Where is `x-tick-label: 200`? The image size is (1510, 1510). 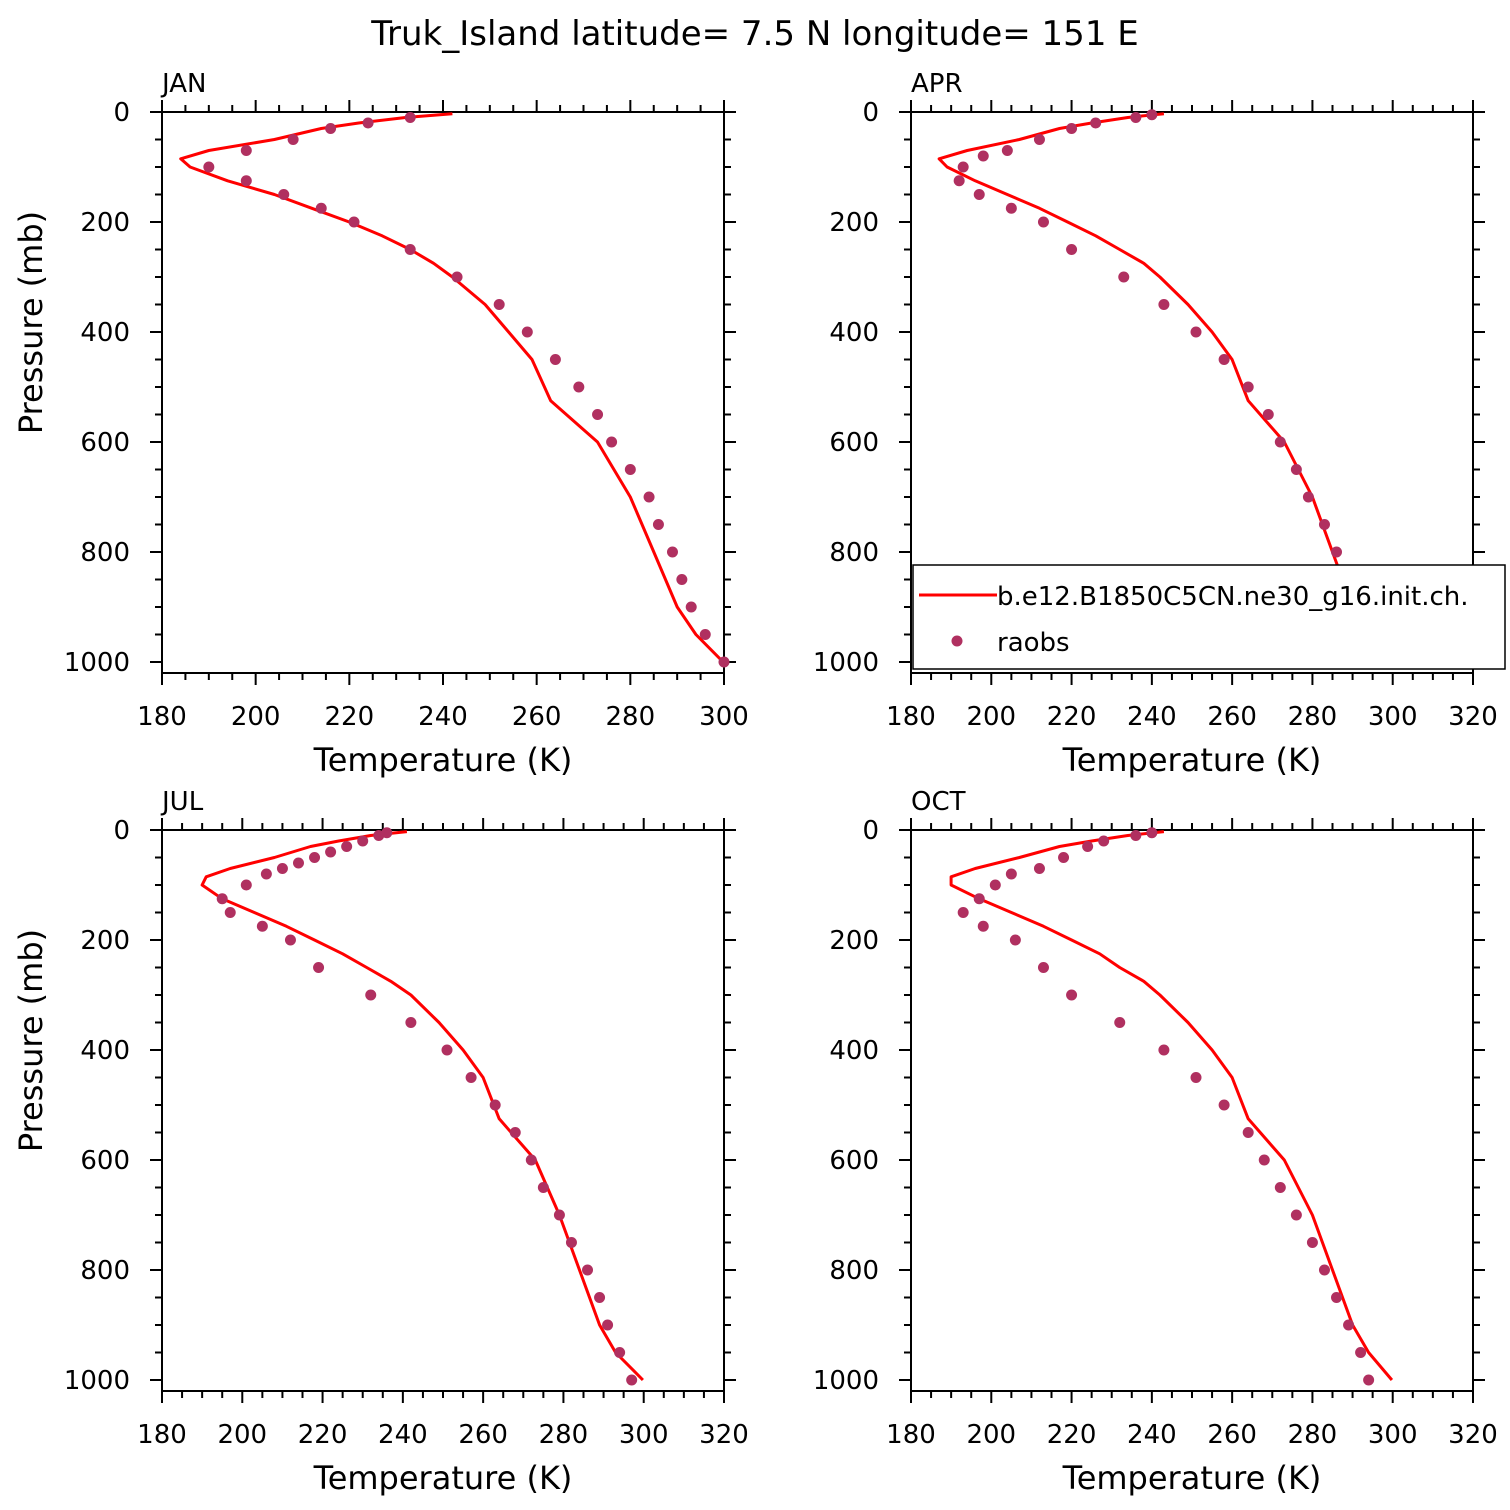
x-tick-label: 200 is located at coordinates (991, 1435).